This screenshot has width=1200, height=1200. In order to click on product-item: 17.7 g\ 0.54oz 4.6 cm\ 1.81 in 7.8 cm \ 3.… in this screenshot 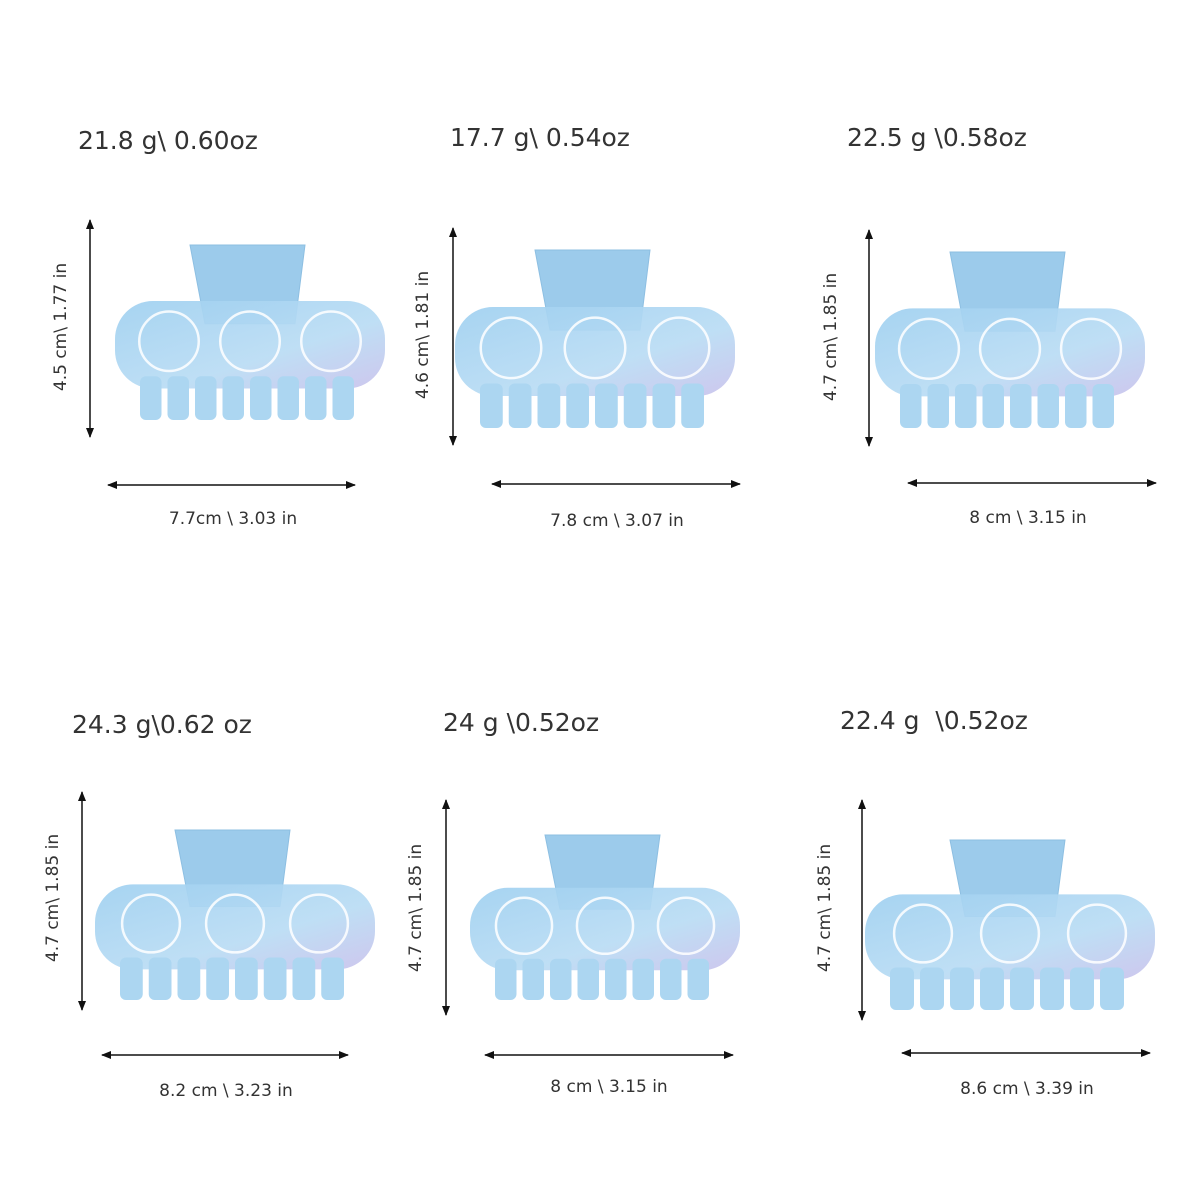, I will do `click(577, 327)`.